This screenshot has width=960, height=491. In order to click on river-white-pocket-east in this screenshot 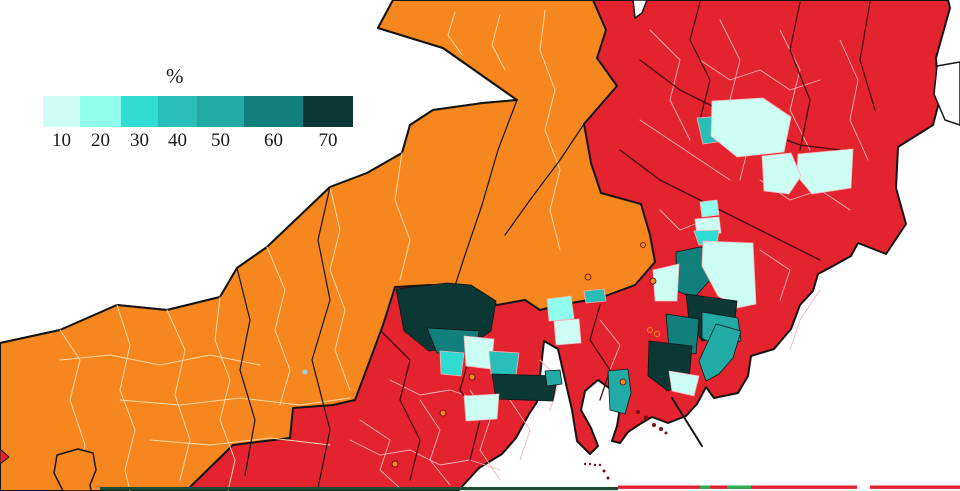, I will do `click(946, 93)`.